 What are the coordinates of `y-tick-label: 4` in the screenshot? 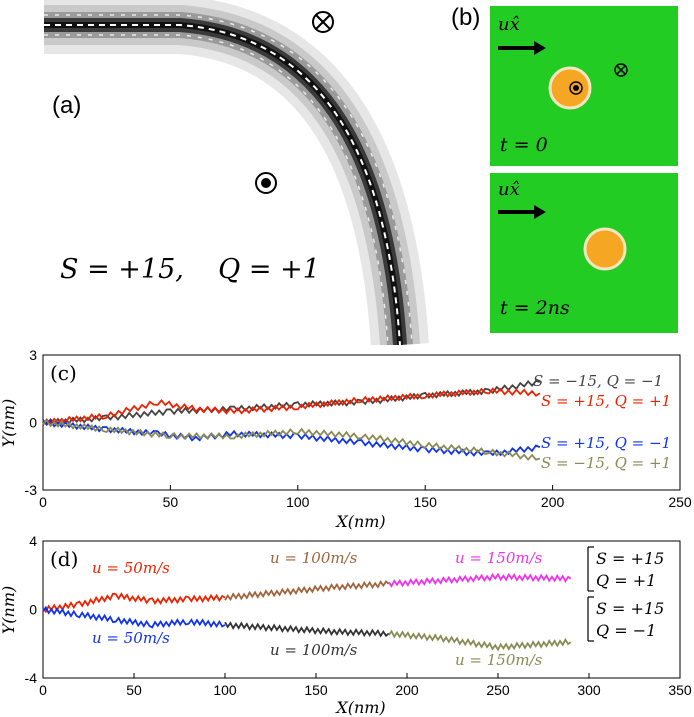 It's located at (33, 541).